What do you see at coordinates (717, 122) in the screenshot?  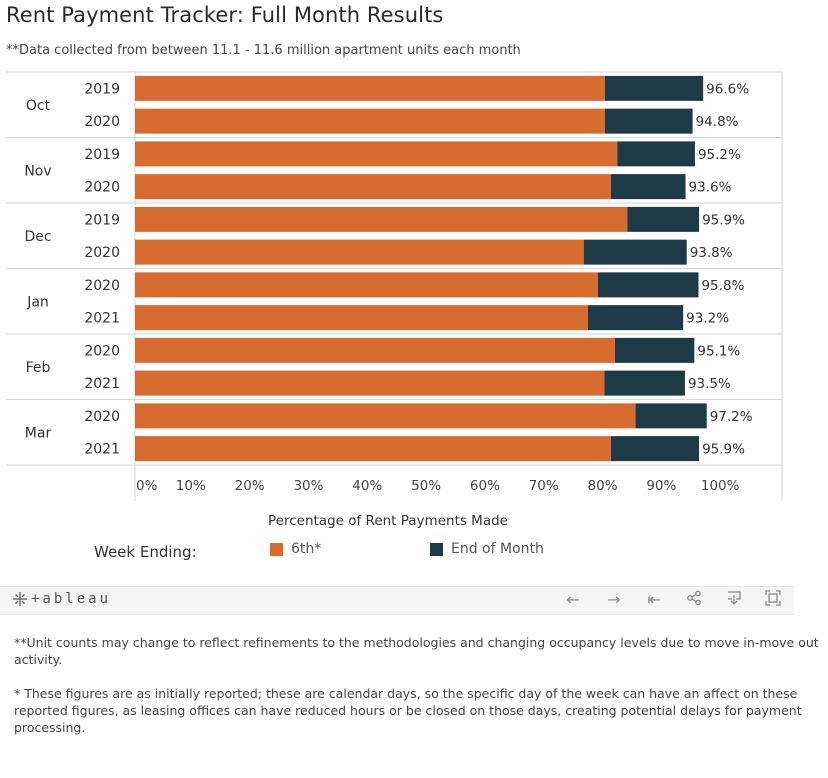 I see `data-label: 94.8%` at bounding box center [717, 122].